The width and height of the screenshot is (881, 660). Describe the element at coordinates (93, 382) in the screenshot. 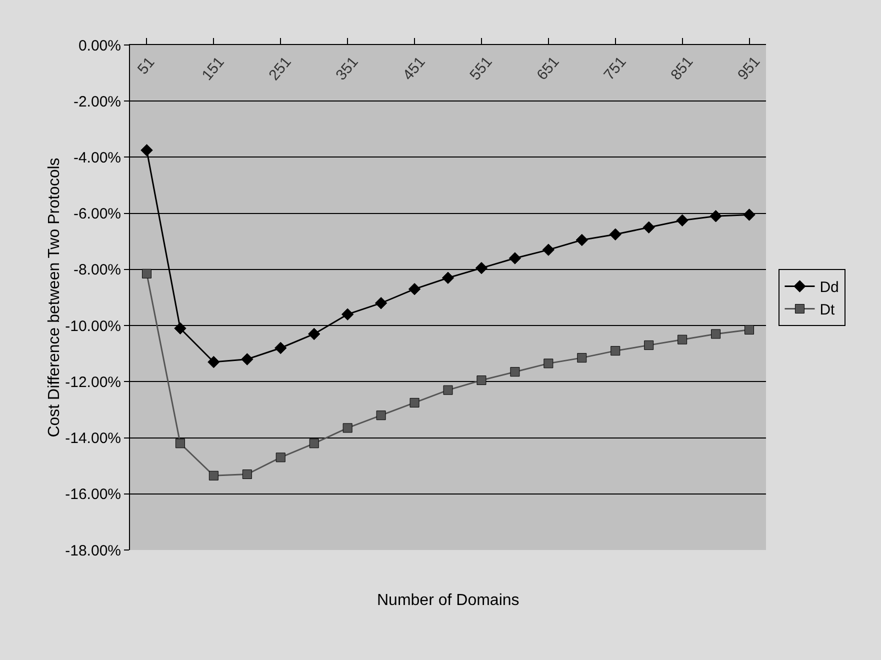

I see `y-tick-label: -12.00%` at that location.